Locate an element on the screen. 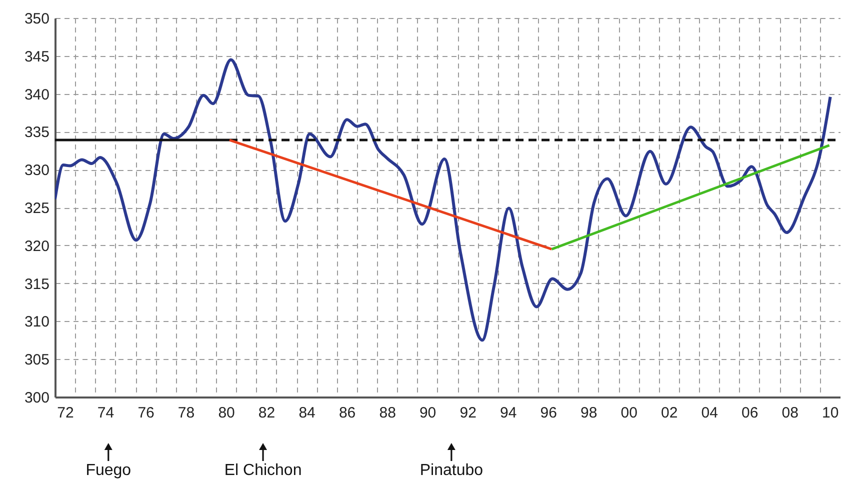 The height and width of the screenshot is (480, 844). x-tick-label: 74 is located at coordinates (105, 413).